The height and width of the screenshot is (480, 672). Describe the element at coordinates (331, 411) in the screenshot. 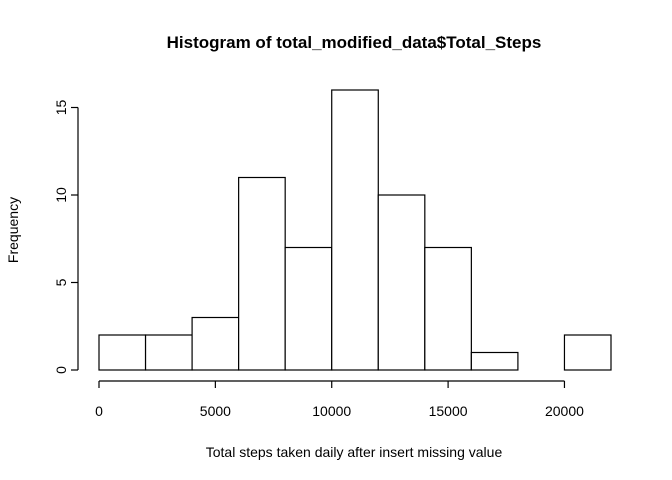

I see `x-tick-label-2: 10000` at that location.